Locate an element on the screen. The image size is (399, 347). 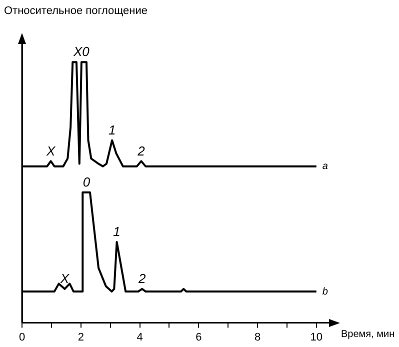
series-label: a is located at coordinates (325, 166).